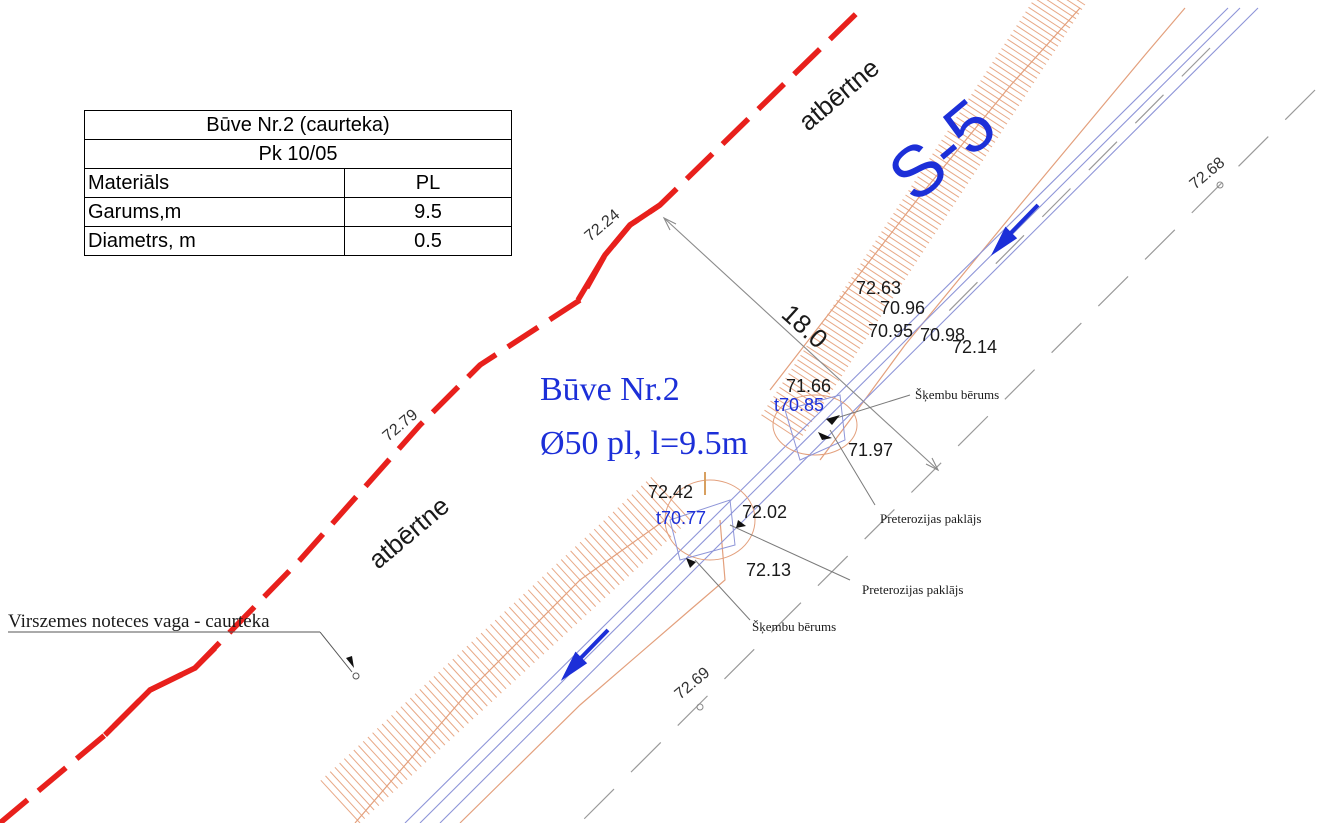 The image size is (1320, 823). I want to click on dimension-18-label: 18.0, so click(805, 326).